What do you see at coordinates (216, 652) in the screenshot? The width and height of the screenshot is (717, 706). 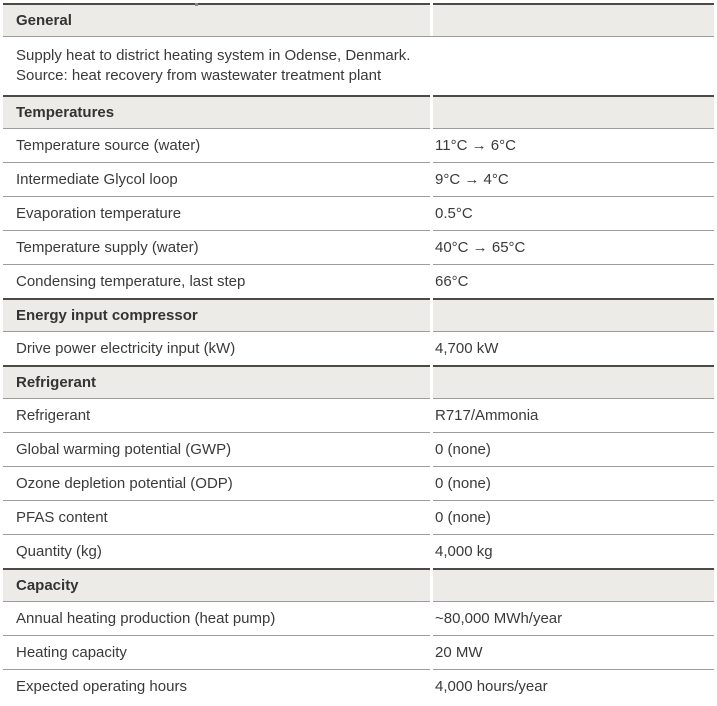 I see `row-label: Heating capacity` at bounding box center [216, 652].